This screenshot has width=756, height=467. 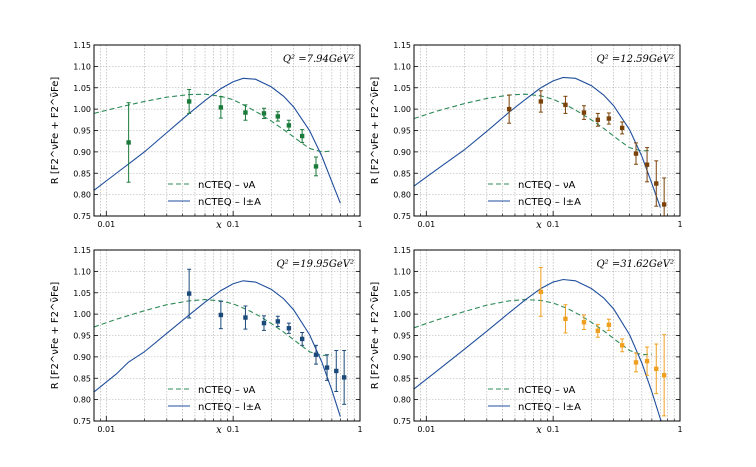 I want to click on x-tick-label: 0.1, so click(x=553, y=224).